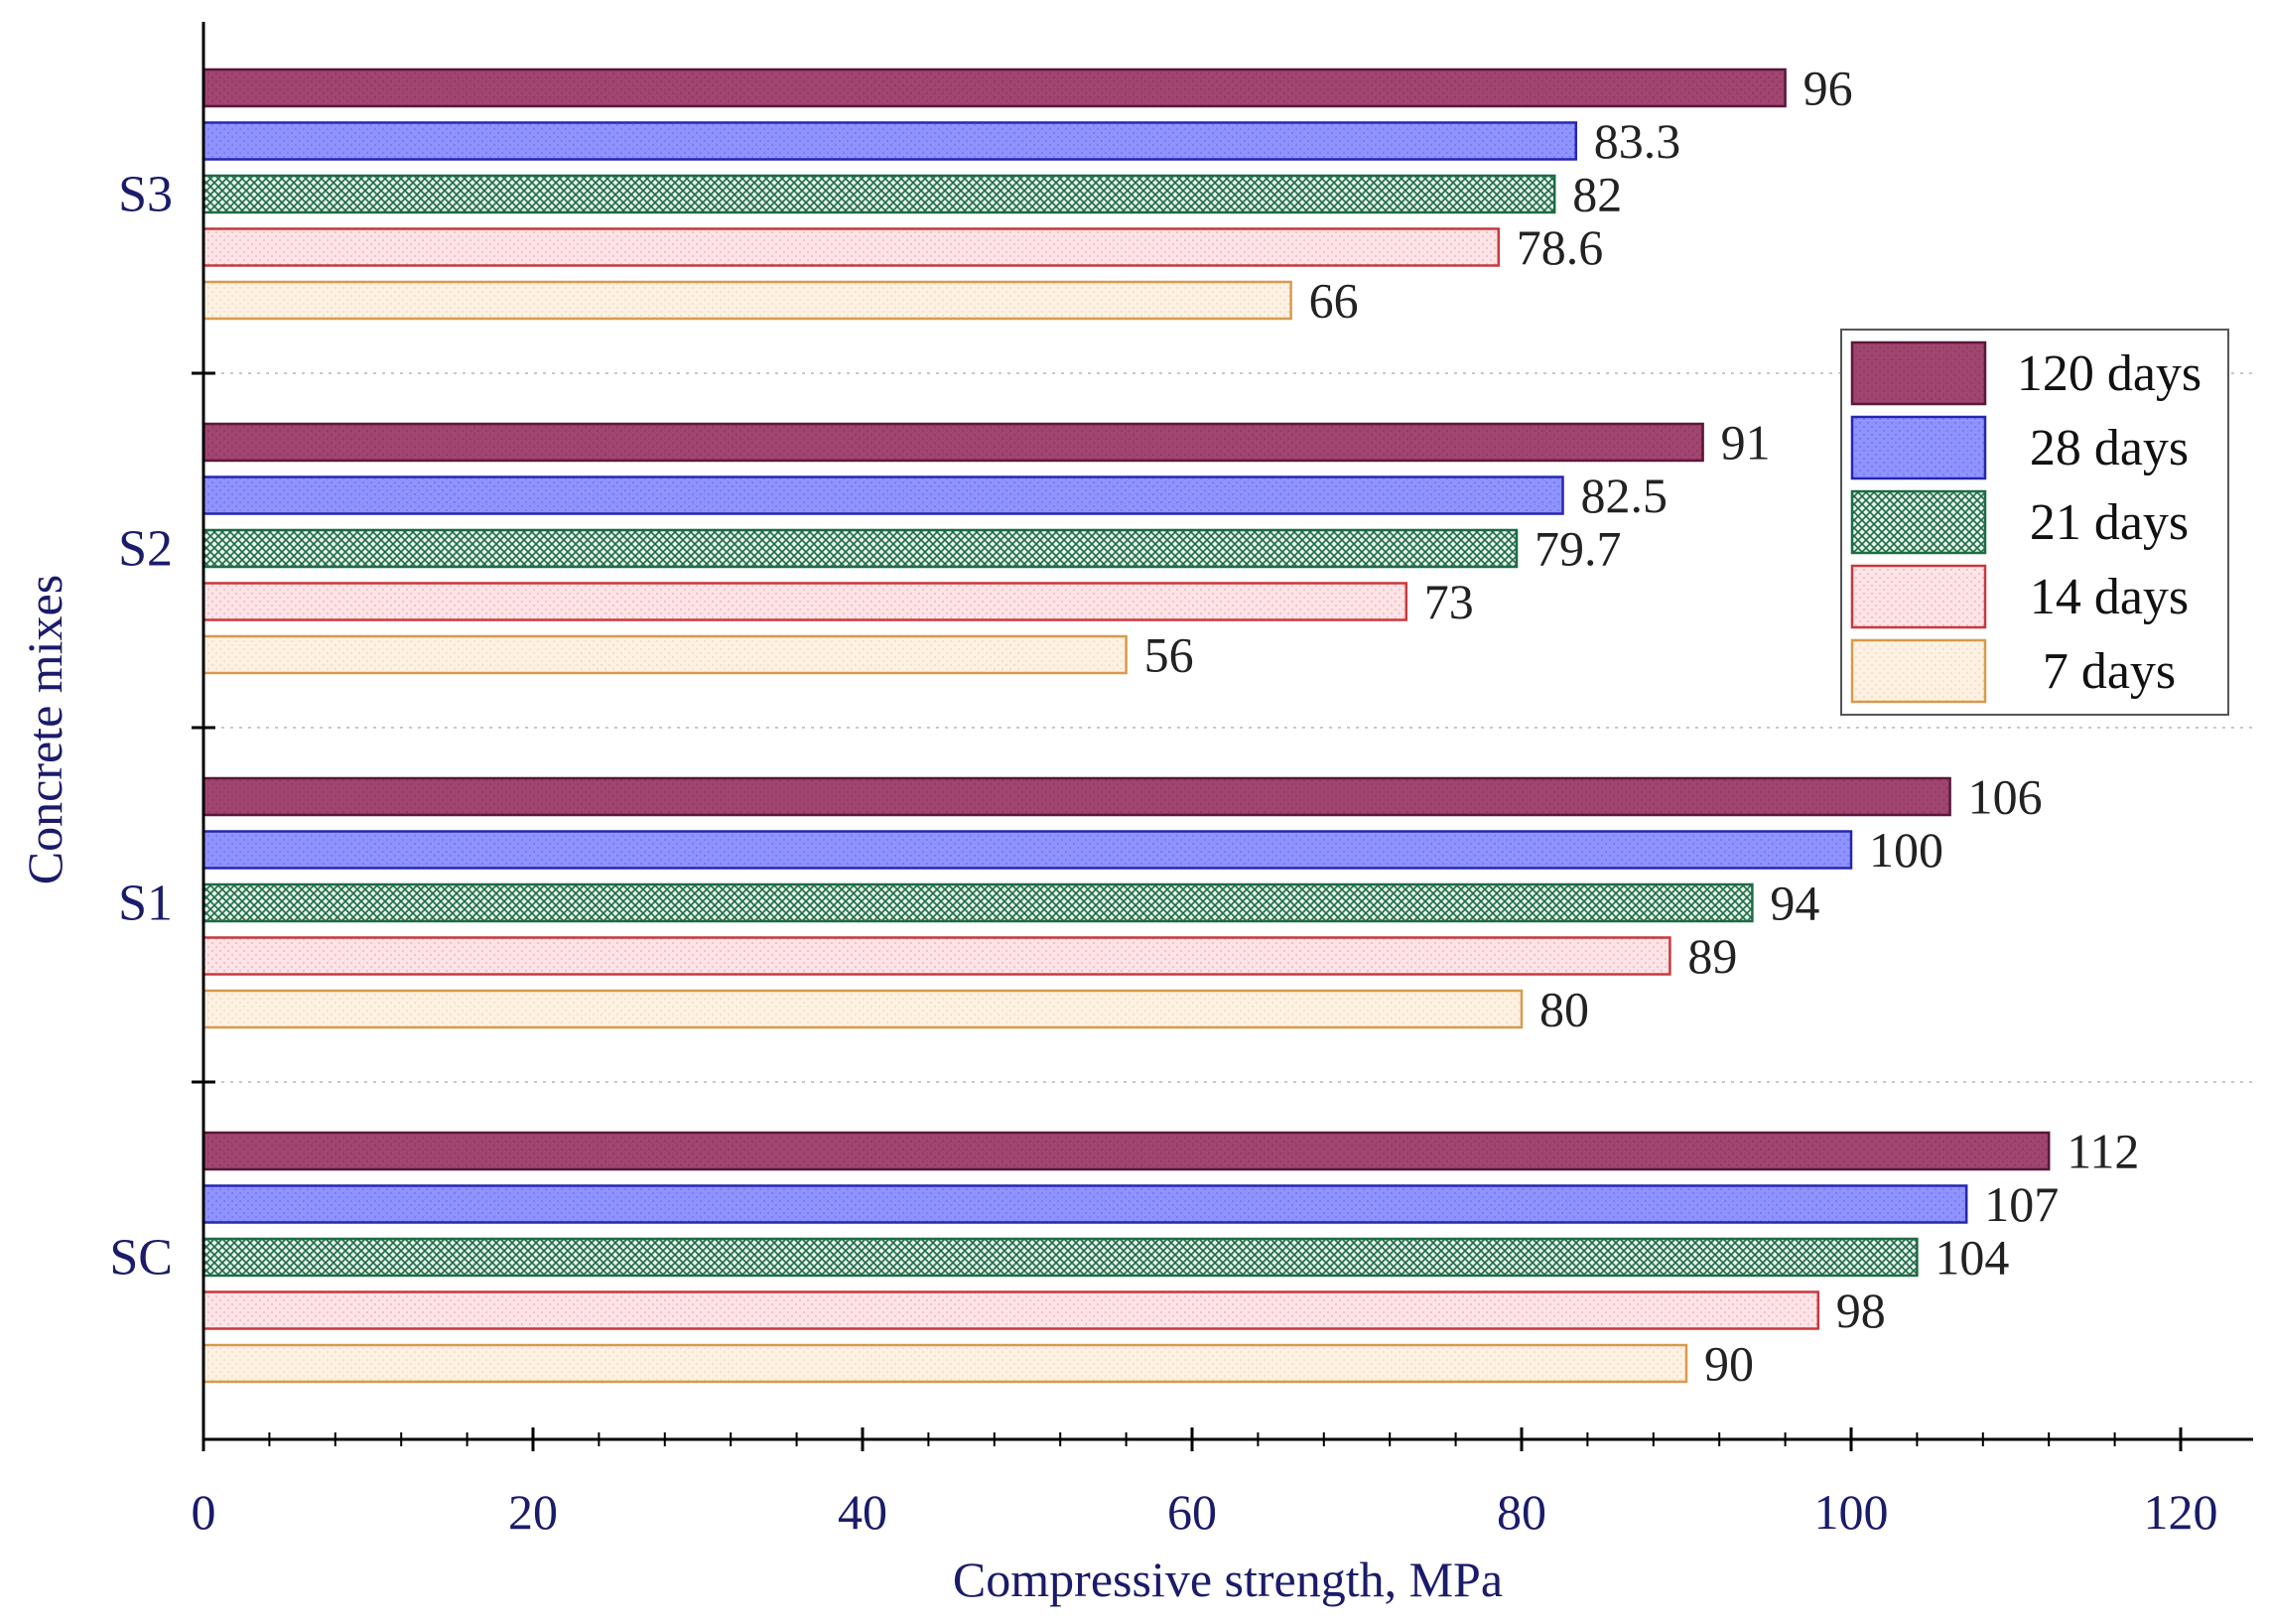  Describe the element at coordinates (1027, 850) in the screenshot. I see `bar-s1-28-days` at that location.